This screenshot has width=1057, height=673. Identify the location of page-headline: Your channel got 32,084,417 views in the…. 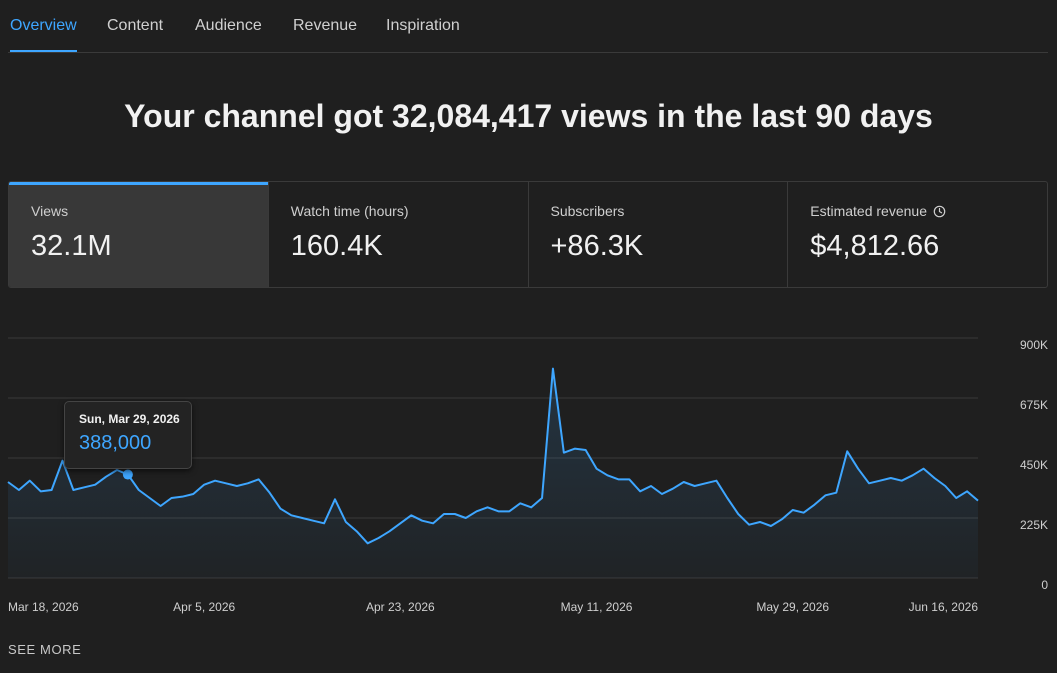
(528, 116).